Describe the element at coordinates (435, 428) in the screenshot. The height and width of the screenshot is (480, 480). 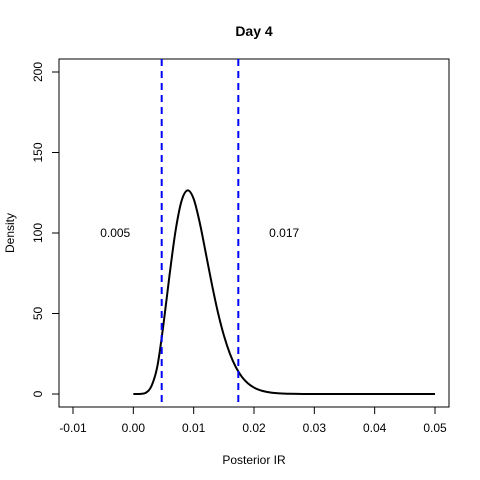
I see `x-tick-label: 0.05` at that location.